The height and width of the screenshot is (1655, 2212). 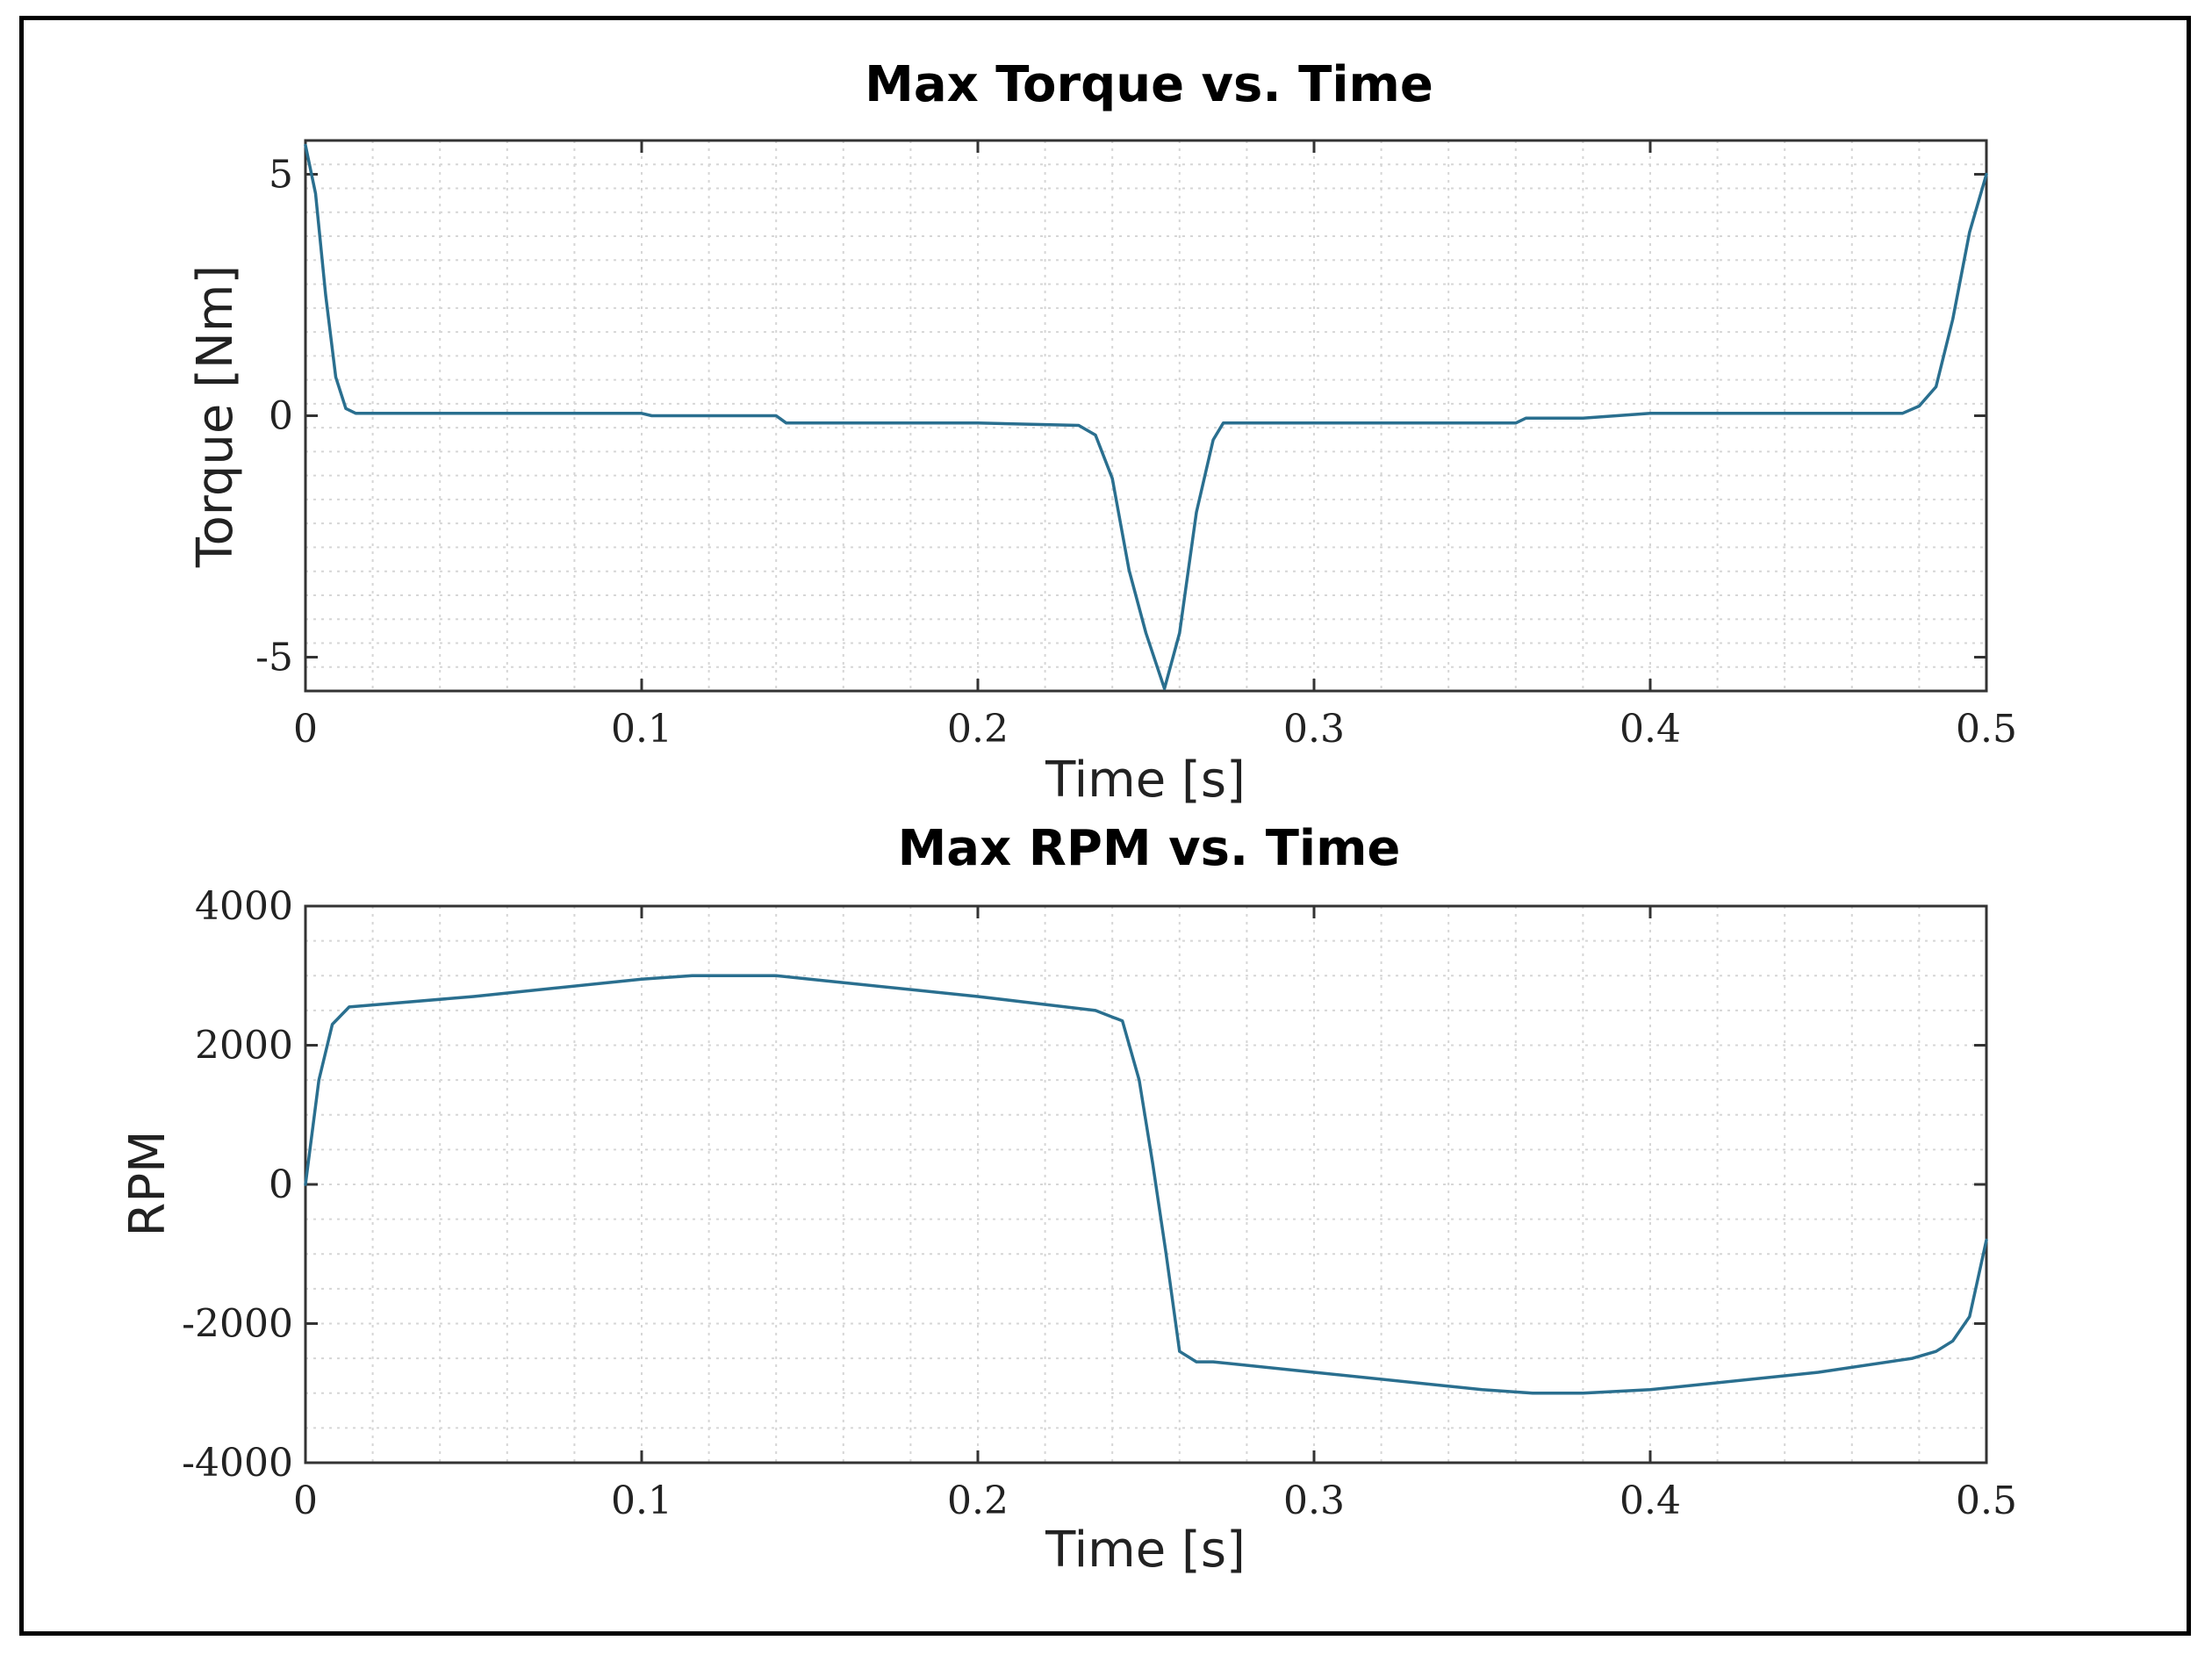 I want to click on rpm-y-tick-label: -4000, so click(x=238, y=1463).